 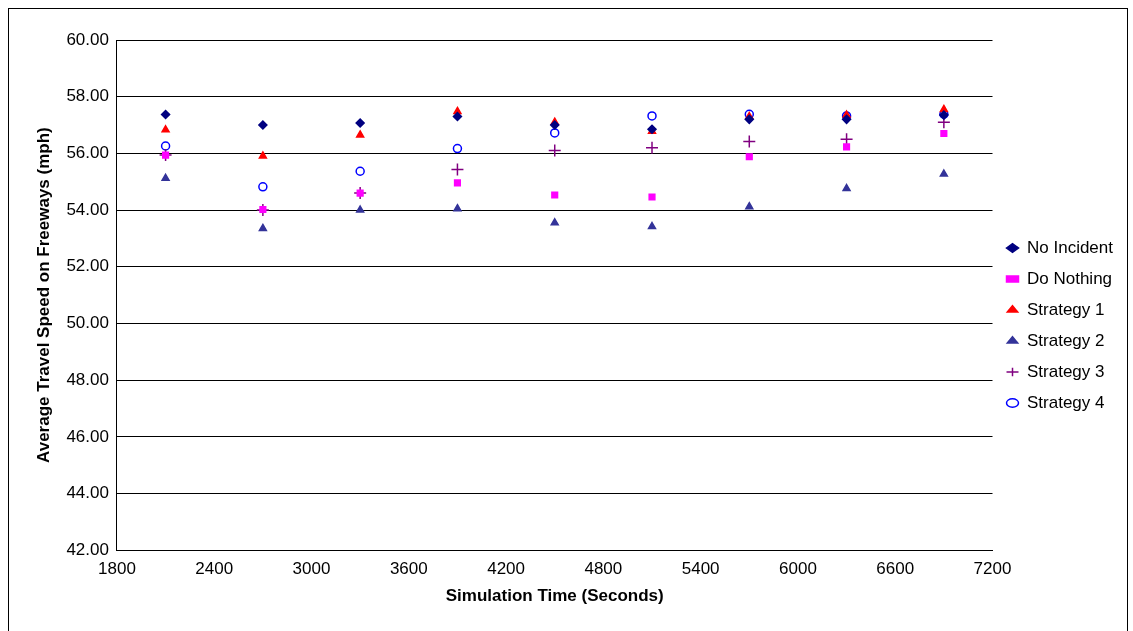 I want to click on legend-label: Strategy 3, so click(x=1066, y=371).